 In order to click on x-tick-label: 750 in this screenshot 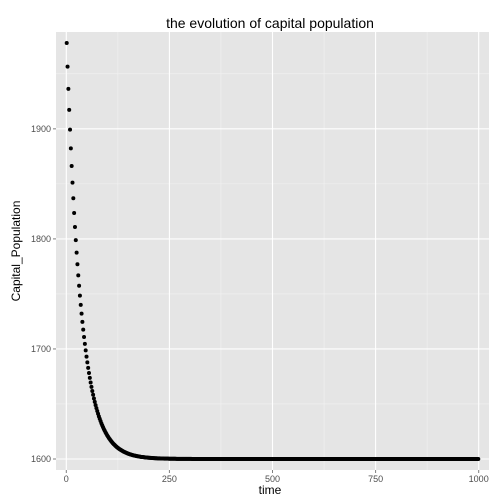, I will do `click(375, 479)`.